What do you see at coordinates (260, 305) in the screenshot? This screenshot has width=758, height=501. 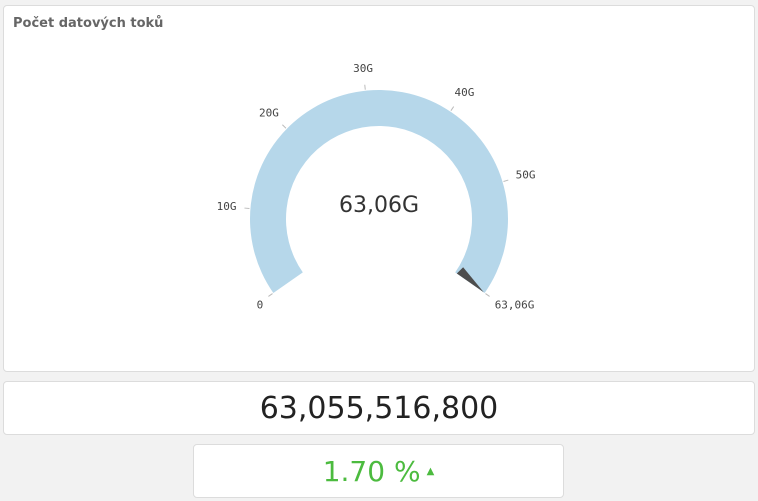 I see `tick-label: 0` at bounding box center [260, 305].